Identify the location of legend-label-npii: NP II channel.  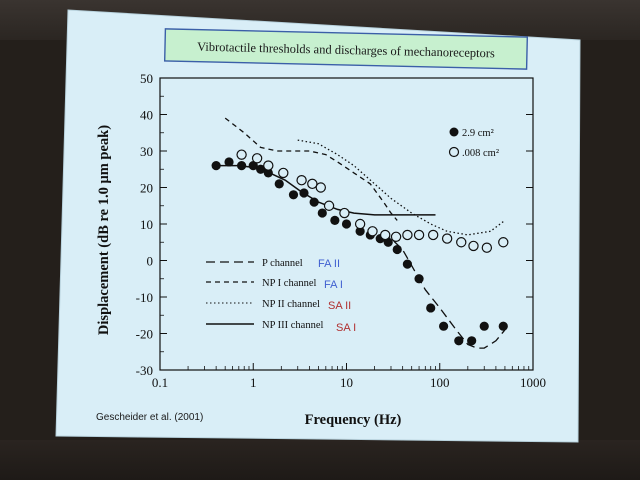
(291, 304).